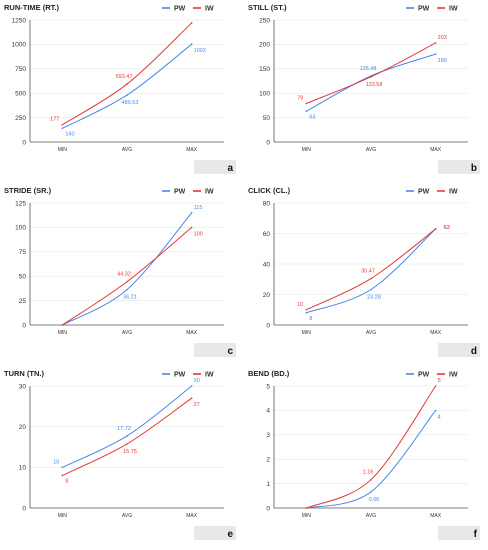 The image size is (488, 550). Describe the element at coordinates (268, 386) in the screenshot. I see `y-tick-label: 5` at that location.